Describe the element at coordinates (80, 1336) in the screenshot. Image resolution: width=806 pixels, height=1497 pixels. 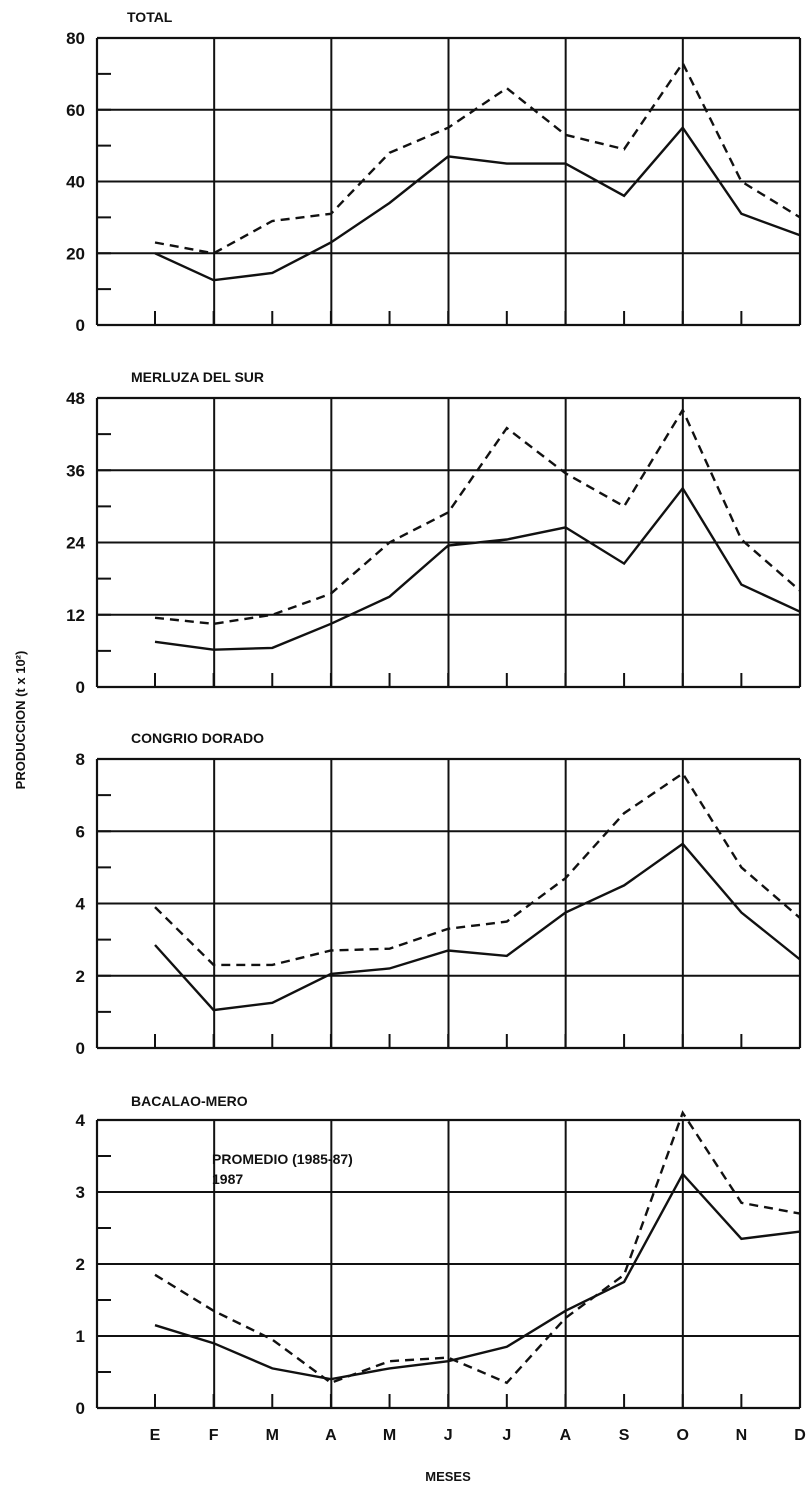
I see `panel-4-y-tick-label: 1` at that location.